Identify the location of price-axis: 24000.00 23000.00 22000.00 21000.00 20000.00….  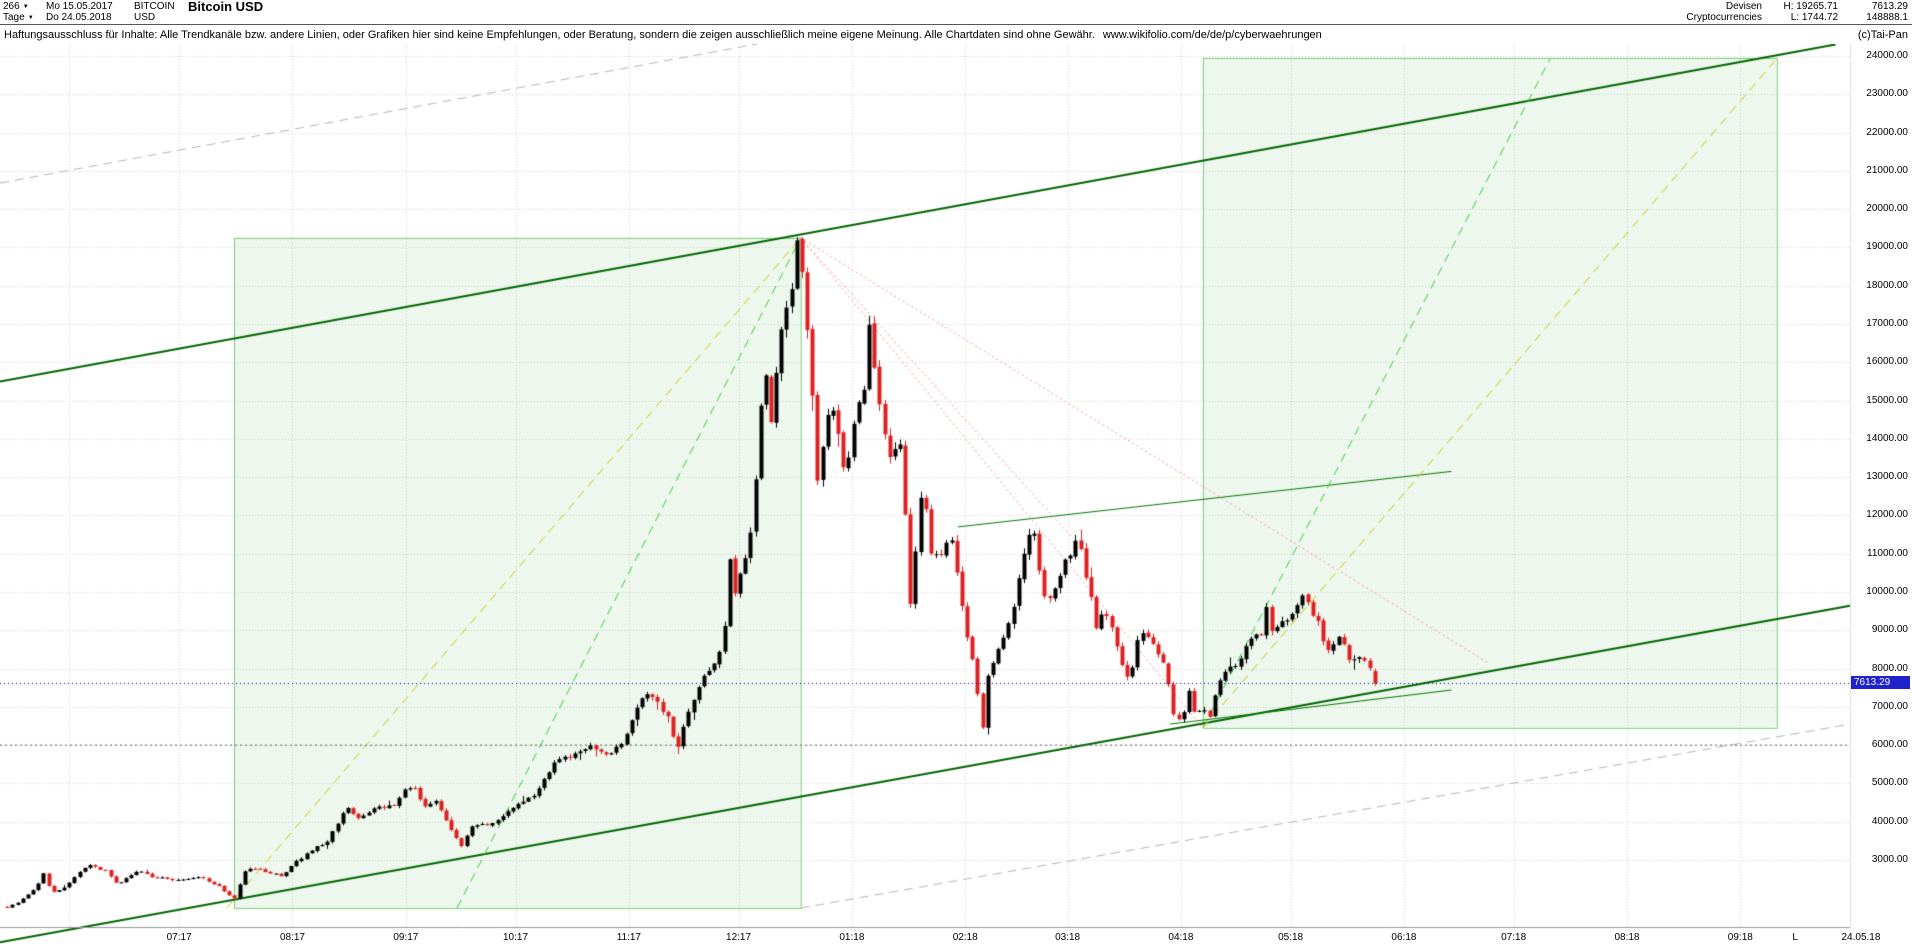
(1882, 485).